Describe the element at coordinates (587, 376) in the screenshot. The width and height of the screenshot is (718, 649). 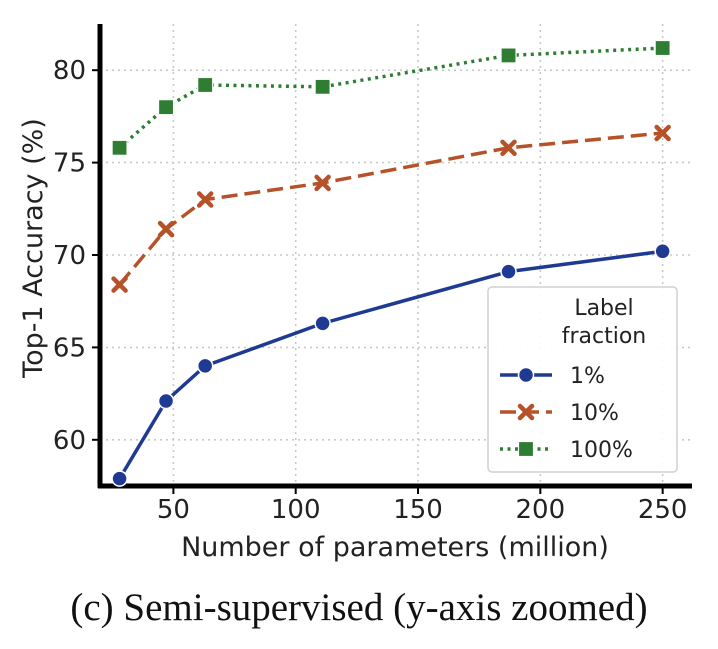
I see `legend-label: 1%` at that location.